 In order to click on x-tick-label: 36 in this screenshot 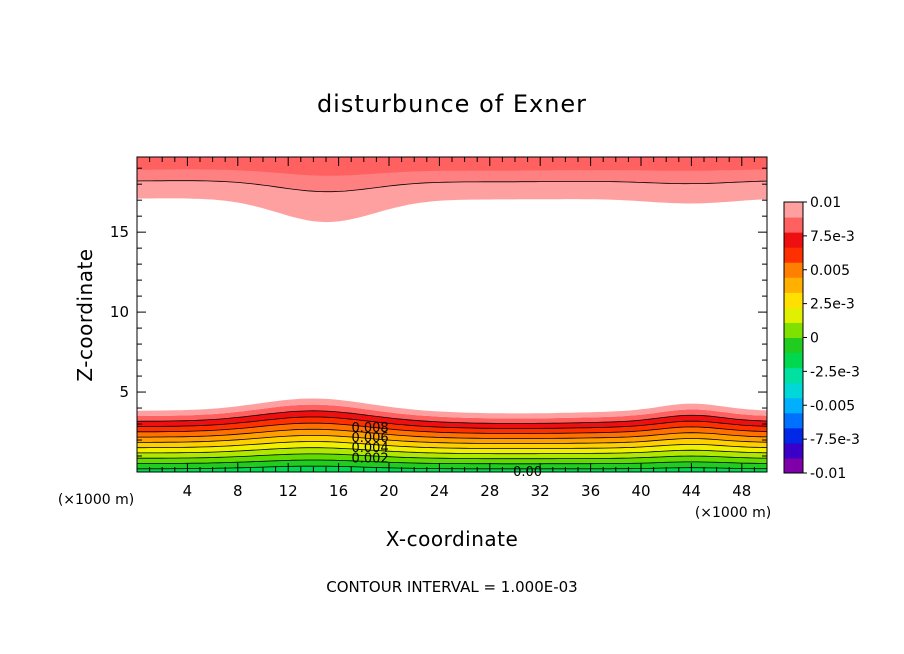, I will do `click(590, 491)`.